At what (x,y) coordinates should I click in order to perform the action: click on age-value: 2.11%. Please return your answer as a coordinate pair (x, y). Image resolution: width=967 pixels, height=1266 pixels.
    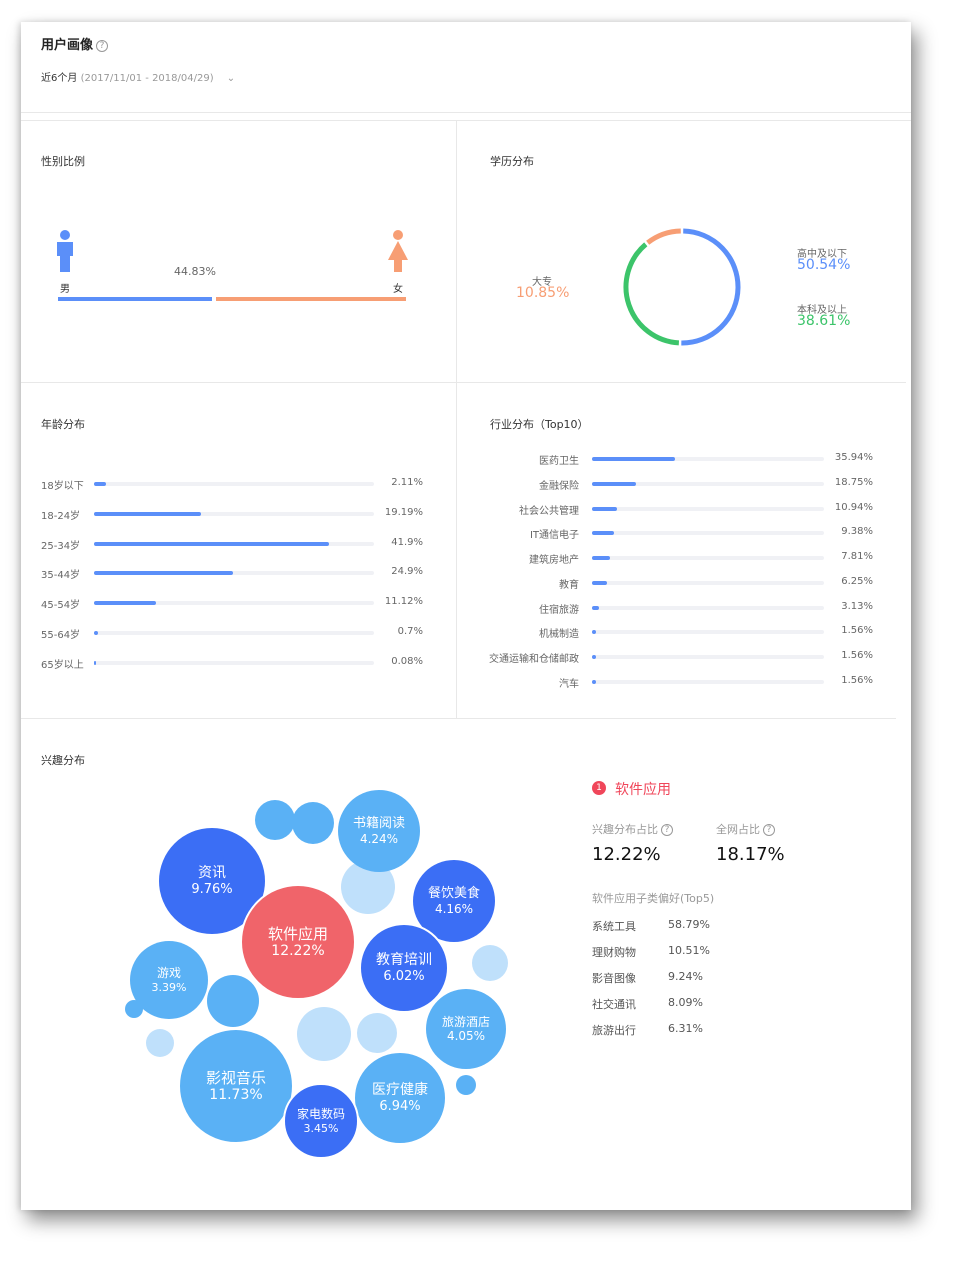
    Looking at the image, I should click on (407, 482).